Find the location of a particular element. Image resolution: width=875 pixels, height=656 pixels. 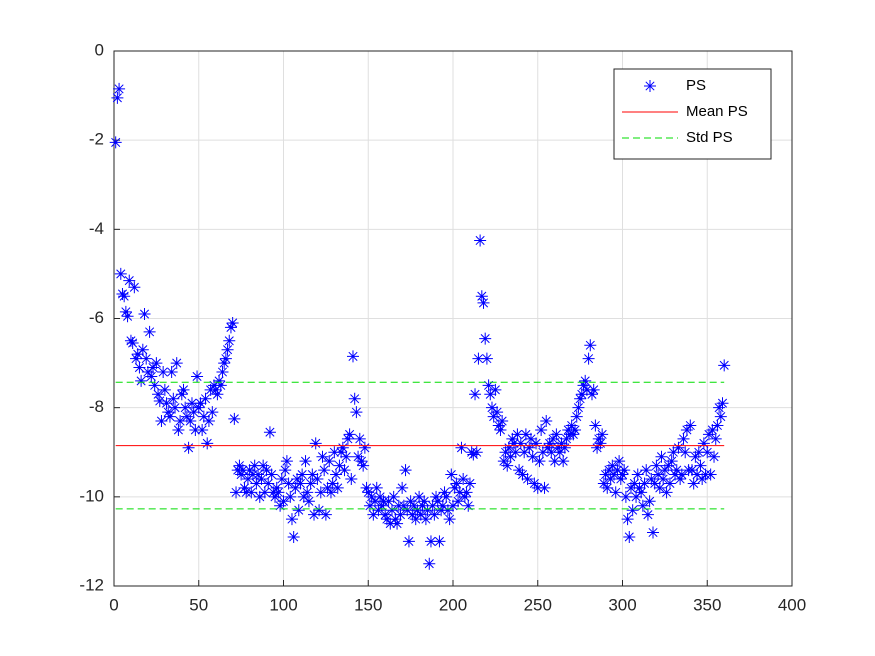

x-tick-label: 50 is located at coordinates (198, 604).